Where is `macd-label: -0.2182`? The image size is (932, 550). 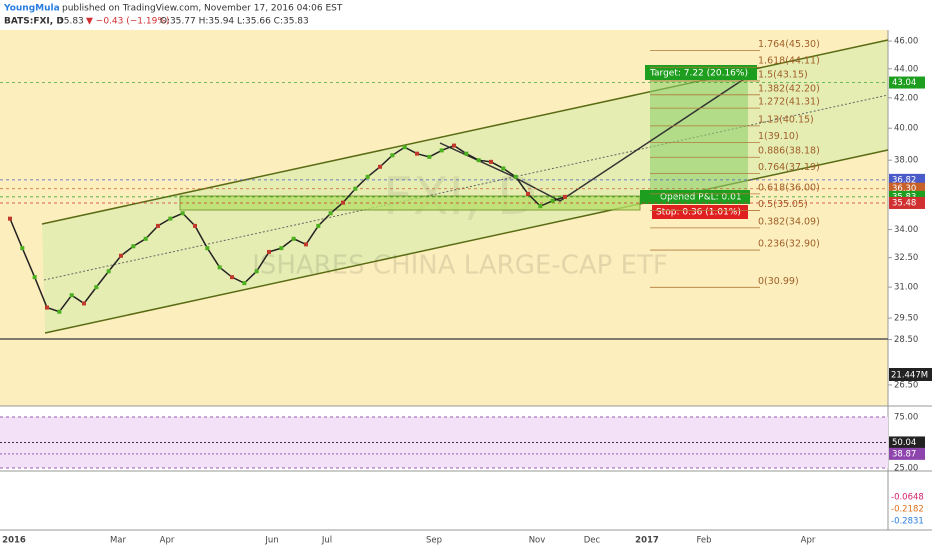
macd-label: -0.2182 is located at coordinates (907, 510).